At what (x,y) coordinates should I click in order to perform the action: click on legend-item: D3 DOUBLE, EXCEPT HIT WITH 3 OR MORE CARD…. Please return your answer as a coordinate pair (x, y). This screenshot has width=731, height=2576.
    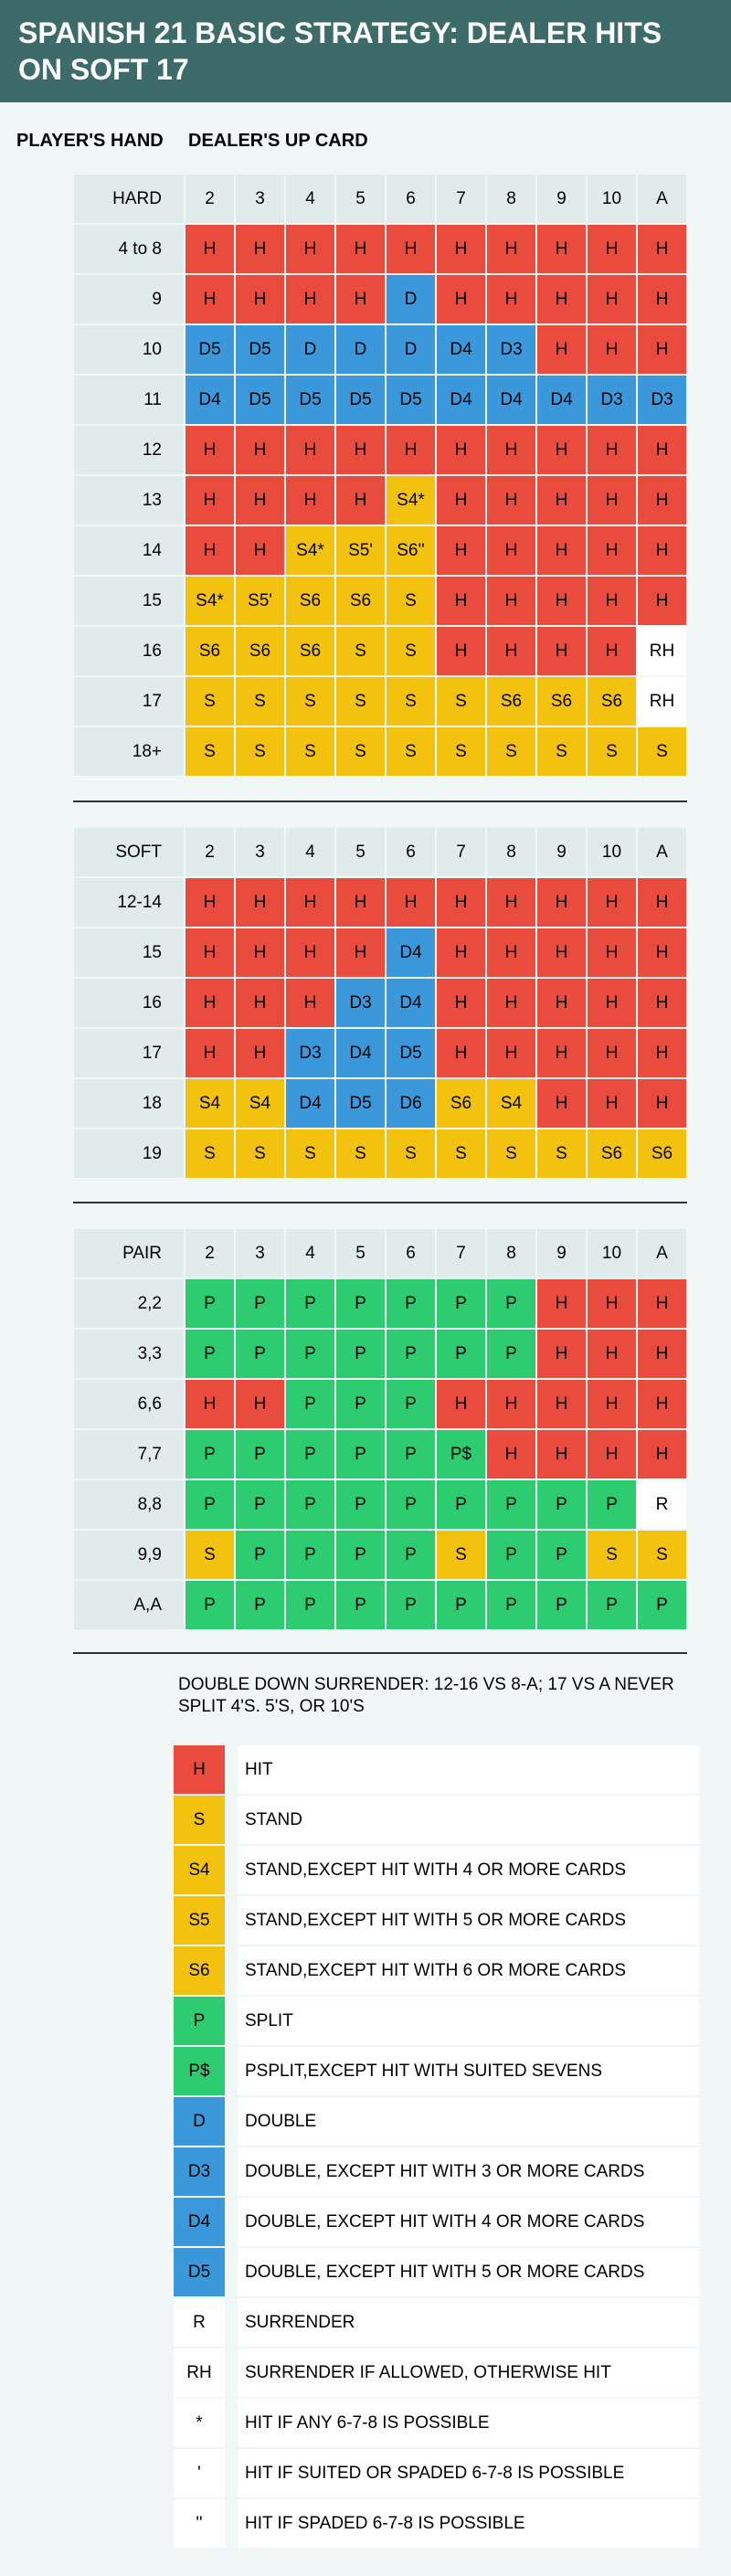
    Looking at the image, I should click on (436, 2172).